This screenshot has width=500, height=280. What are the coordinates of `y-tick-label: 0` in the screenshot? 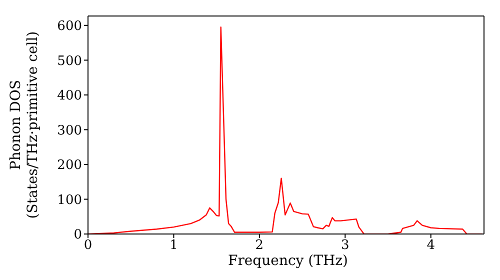 It's located at (78, 235).